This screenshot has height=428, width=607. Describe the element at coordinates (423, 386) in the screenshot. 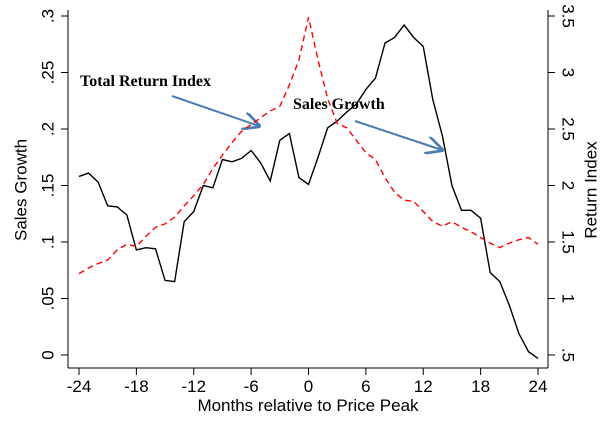

I see `x-tick-label: 12` at that location.